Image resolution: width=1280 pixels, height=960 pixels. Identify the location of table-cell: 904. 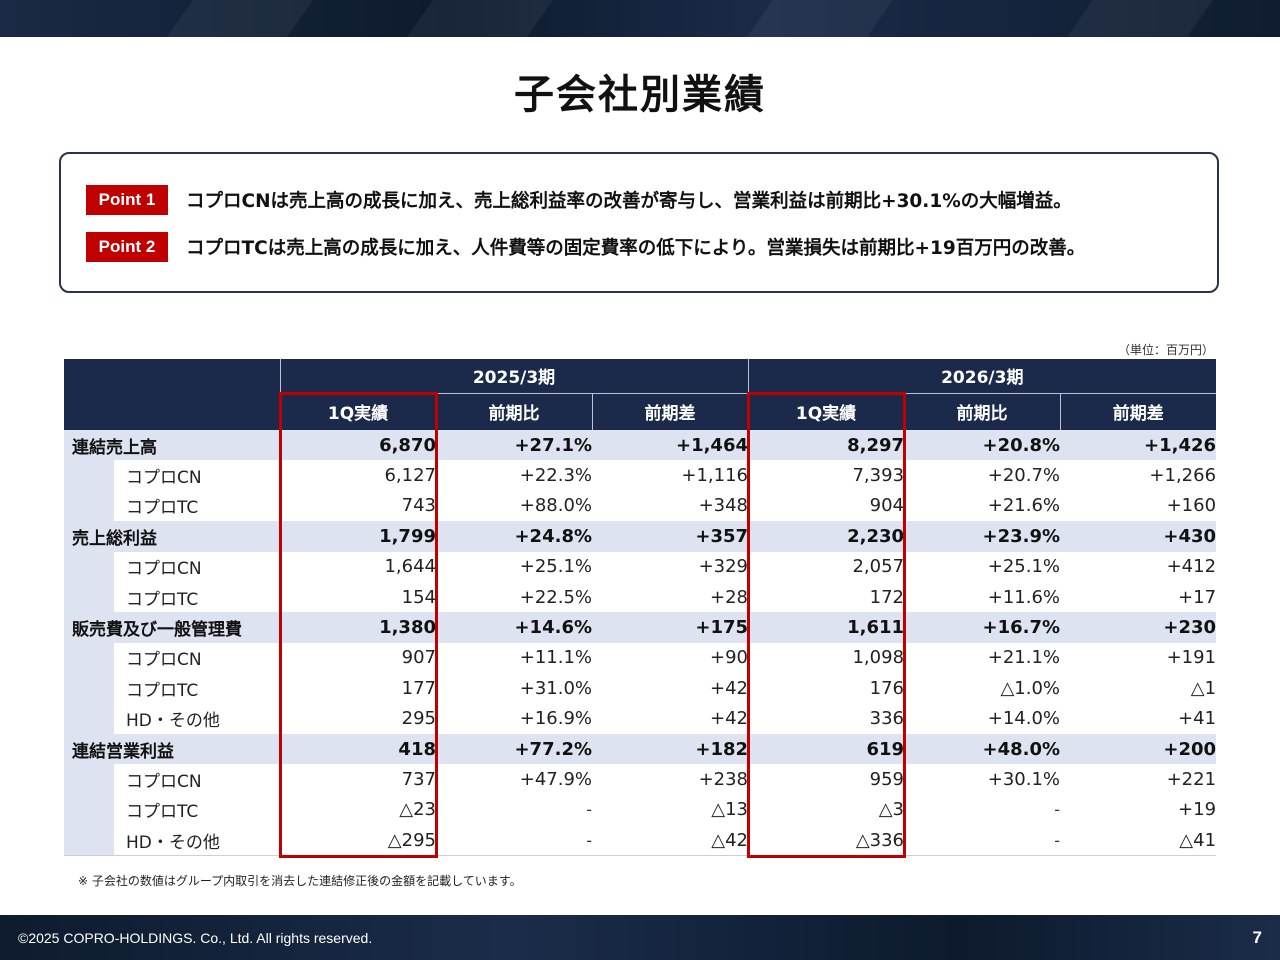
(887, 506).